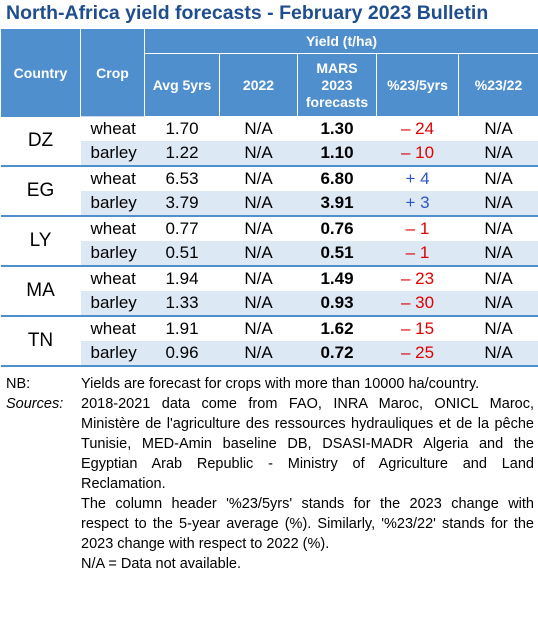 This screenshot has height=624, width=538. I want to click on pct-5yrs-cell: + 4, so click(417, 178).